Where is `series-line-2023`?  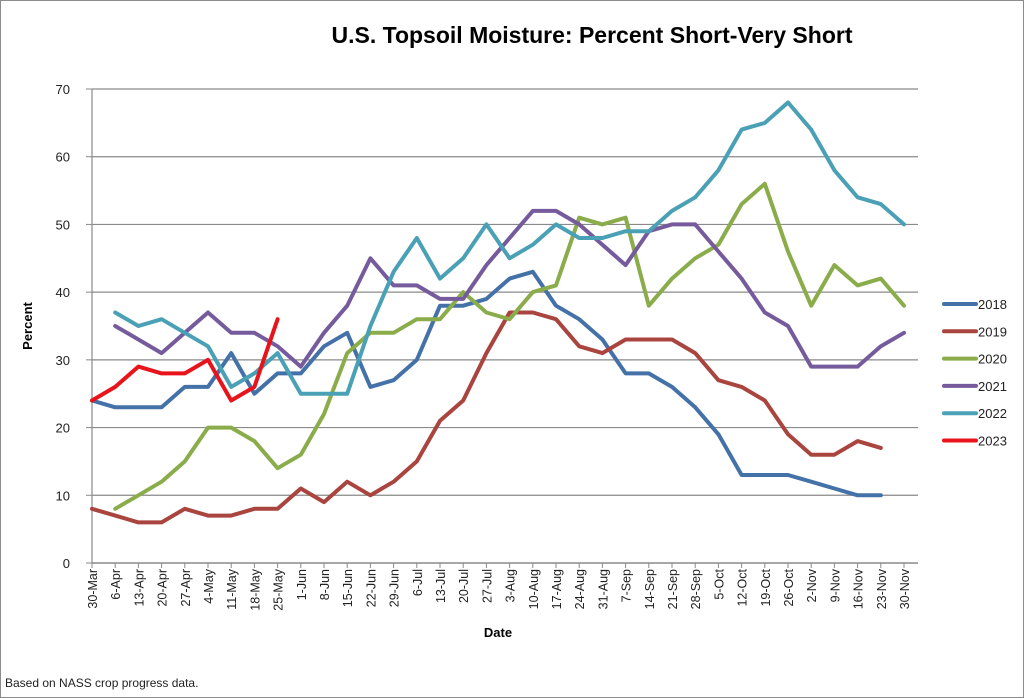 series-line-2023 is located at coordinates (185, 360).